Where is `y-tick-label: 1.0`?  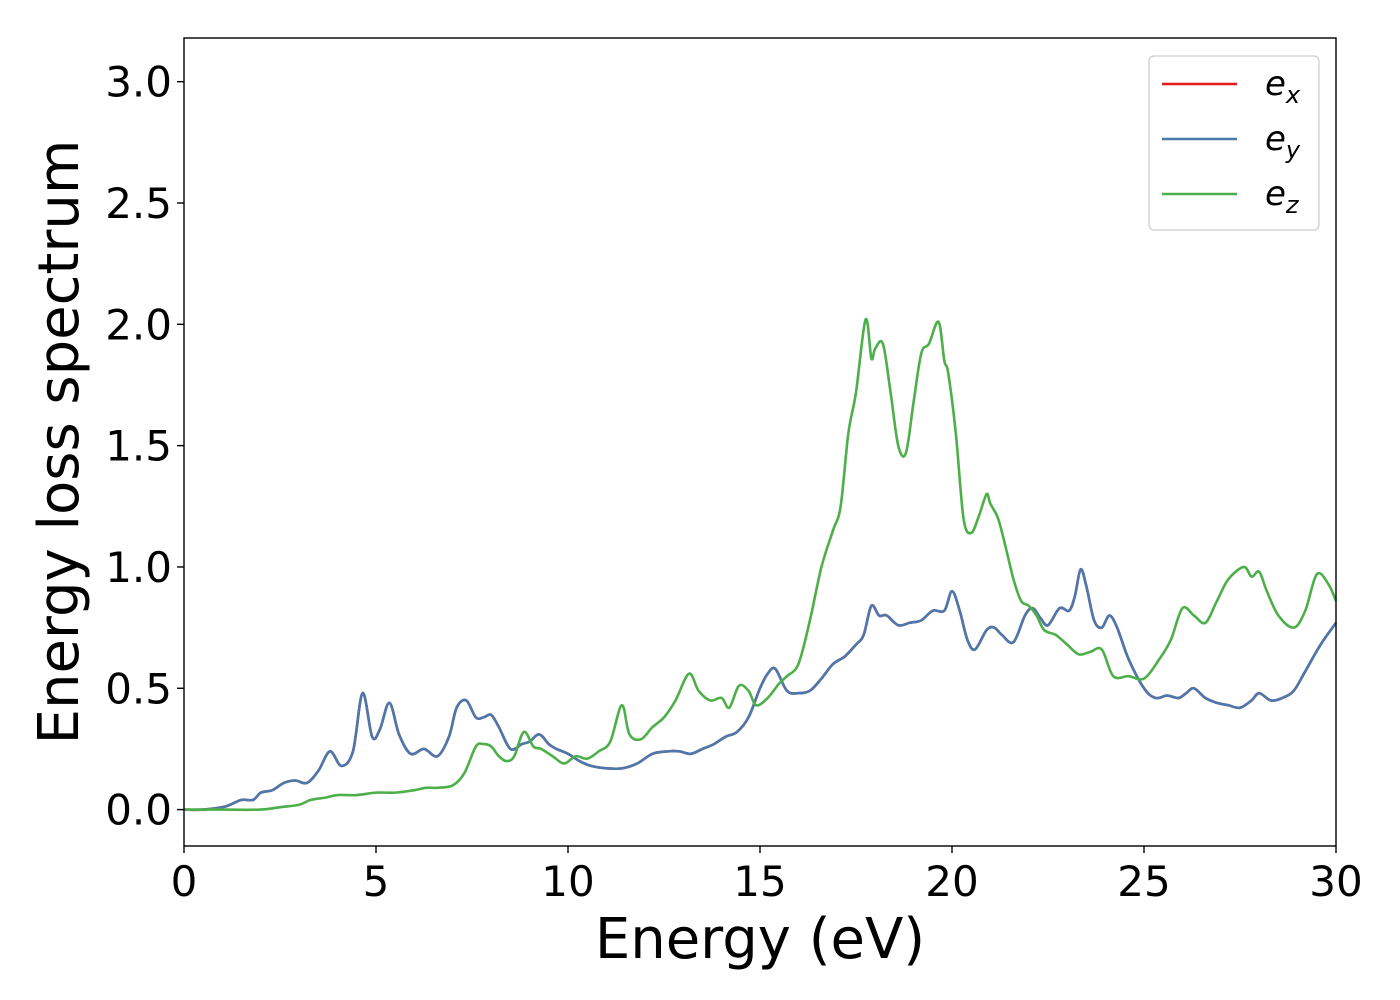
y-tick-label: 1.0 is located at coordinates (138, 567).